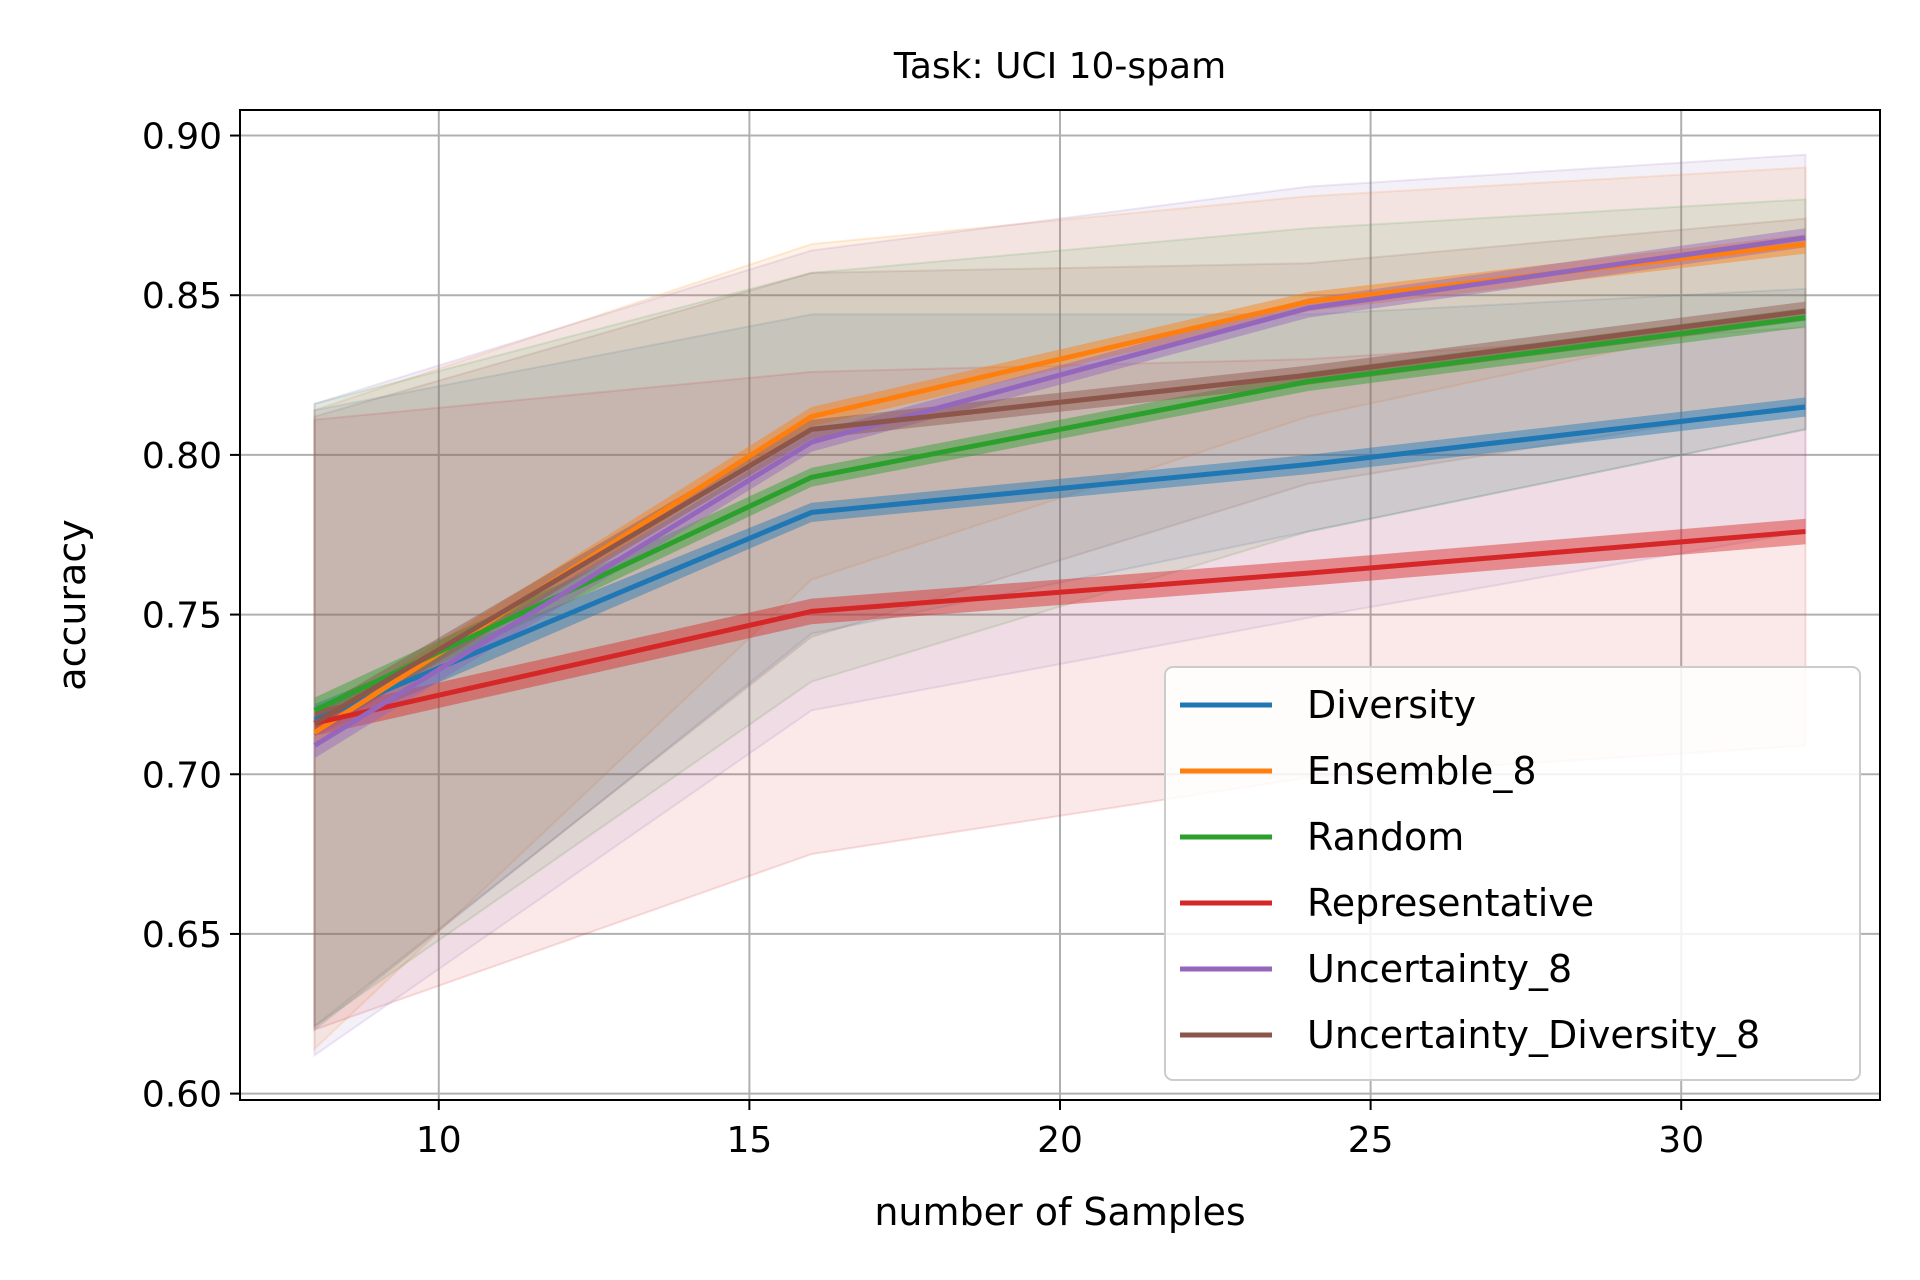 The width and height of the screenshot is (1920, 1280). What do you see at coordinates (1422, 771) in the screenshot?
I see `legend-label-ensemble-8: Ensemble_8` at bounding box center [1422, 771].